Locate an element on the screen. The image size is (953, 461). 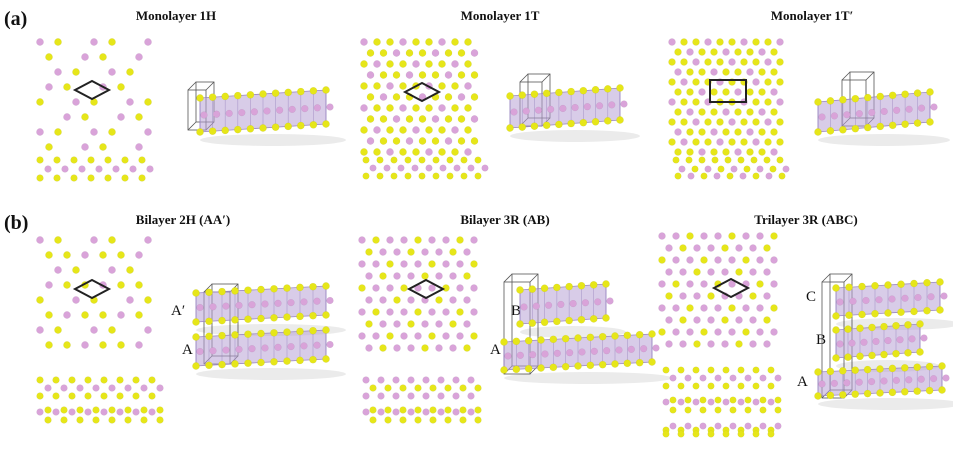
side-view-3r is located at coordinates (422, 400).